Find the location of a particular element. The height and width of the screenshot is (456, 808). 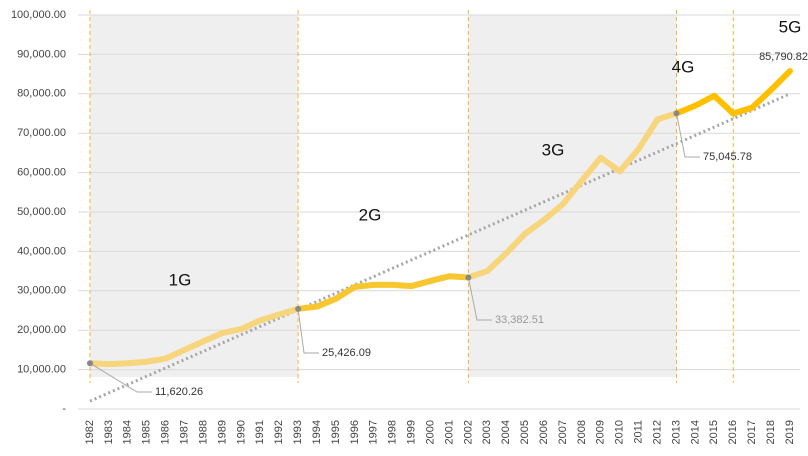

x-tick-label: 1996 is located at coordinates (355, 432).